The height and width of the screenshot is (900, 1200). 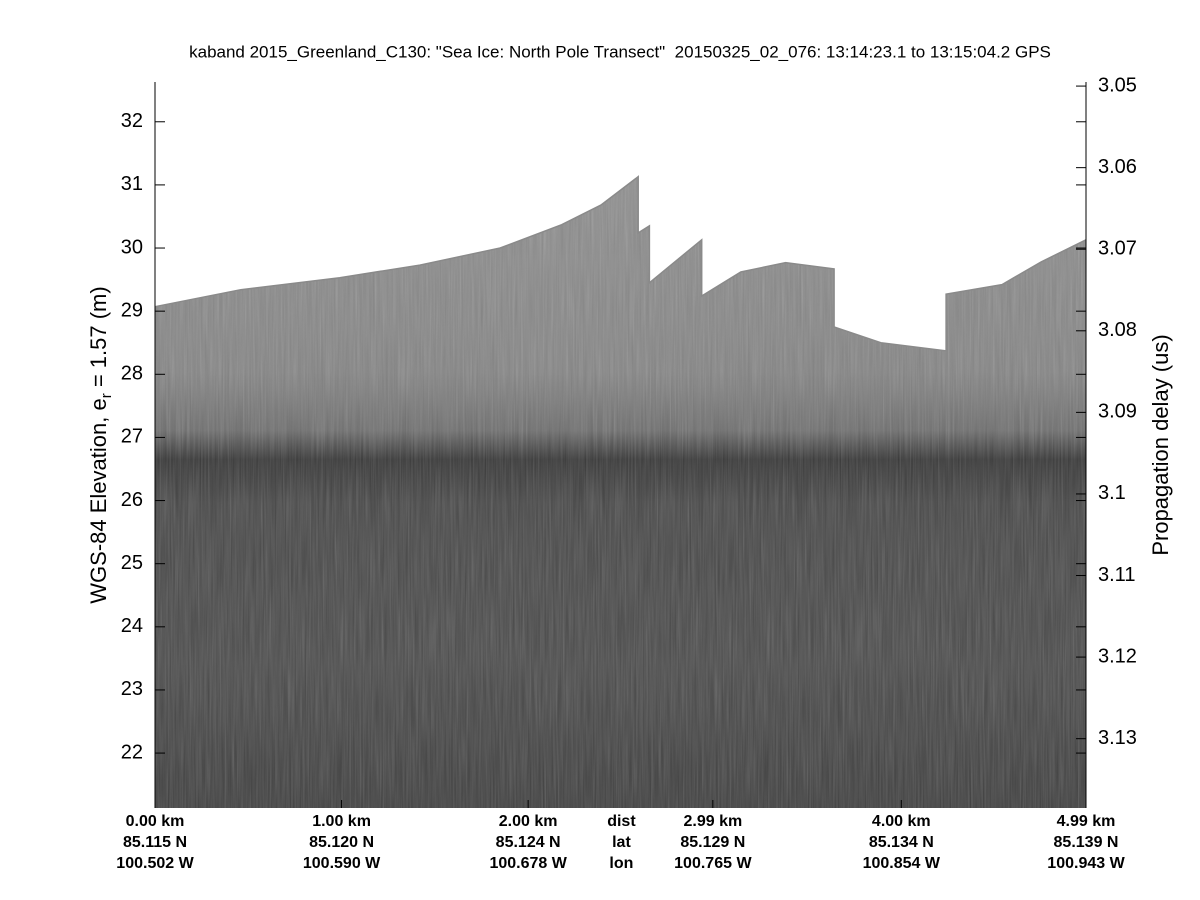 What do you see at coordinates (132, 310) in the screenshot?
I see `y-tick-label: 29` at bounding box center [132, 310].